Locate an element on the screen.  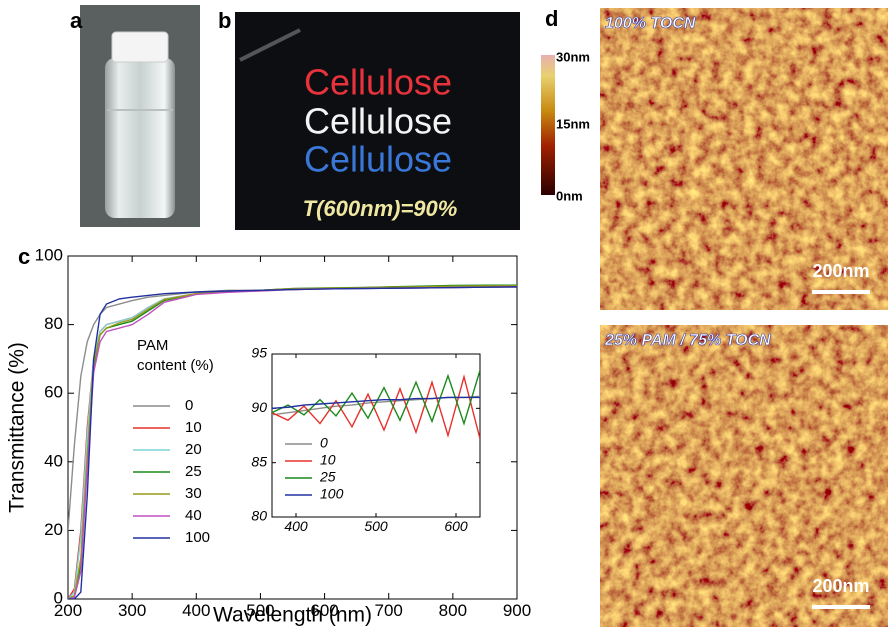
y-tick-label: 60 is located at coordinates (53, 392).